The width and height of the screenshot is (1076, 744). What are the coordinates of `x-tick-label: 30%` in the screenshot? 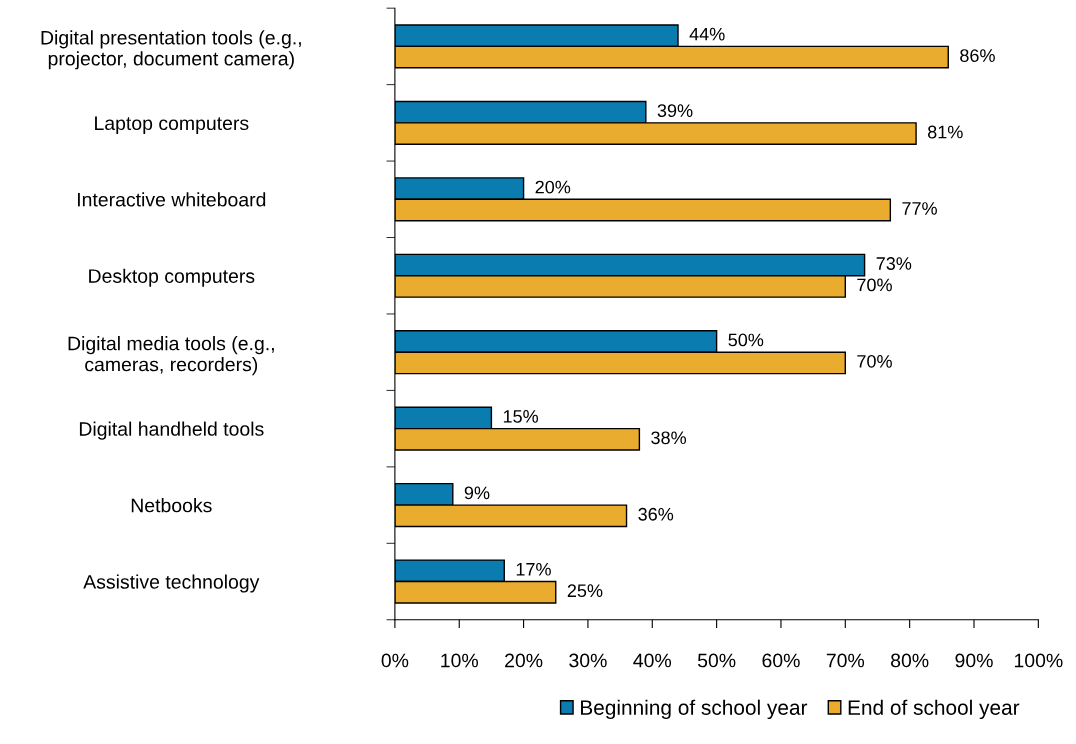 It's located at (588, 660).